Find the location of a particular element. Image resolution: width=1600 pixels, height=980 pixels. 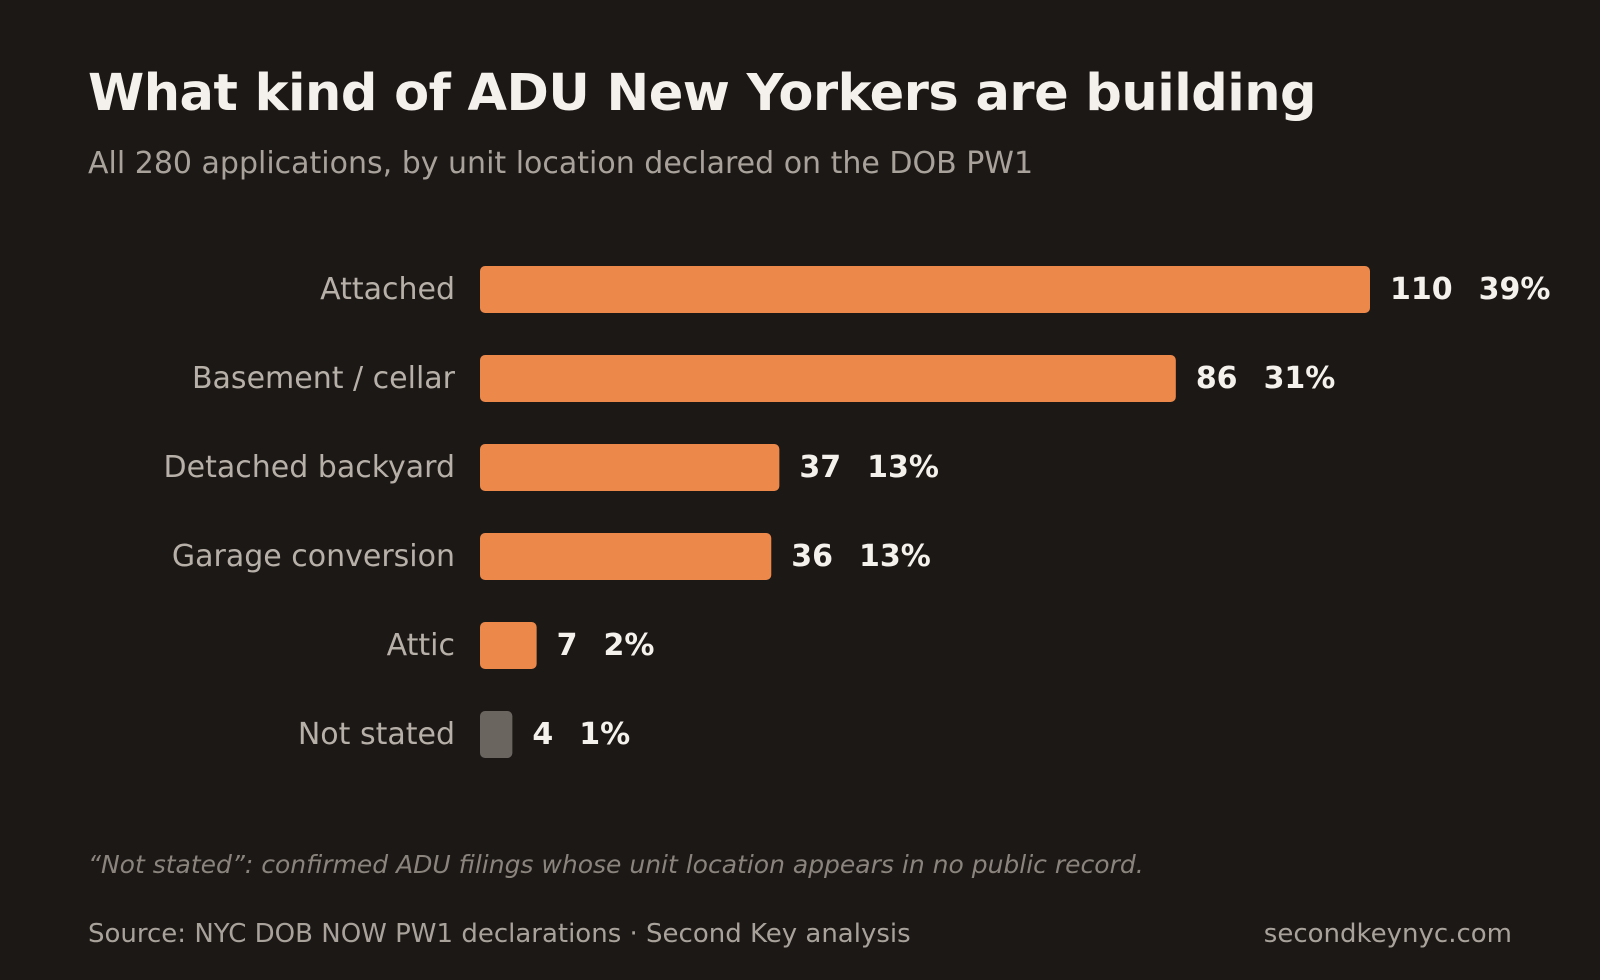

percent-label-attic: 2% is located at coordinates (629, 645).